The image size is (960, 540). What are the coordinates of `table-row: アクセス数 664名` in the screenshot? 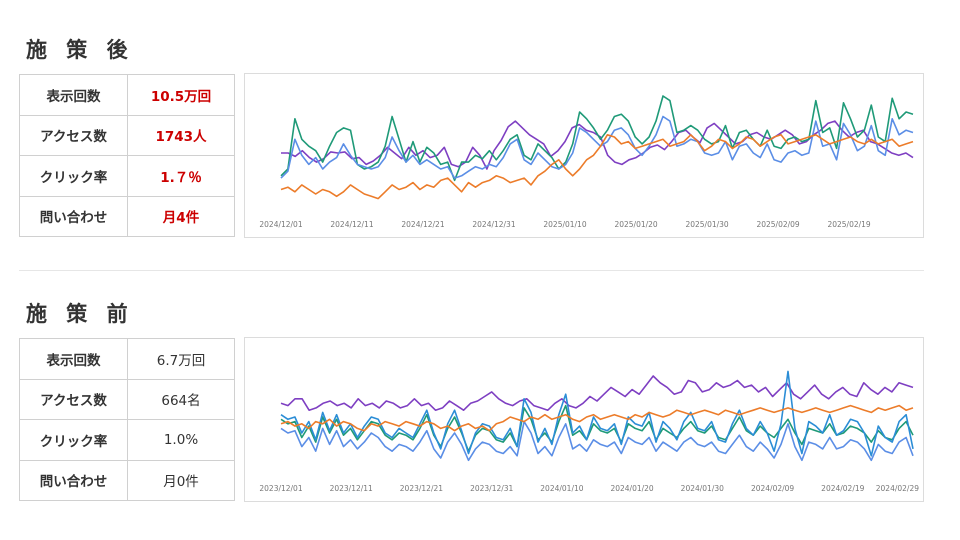 It's located at (127, 399).